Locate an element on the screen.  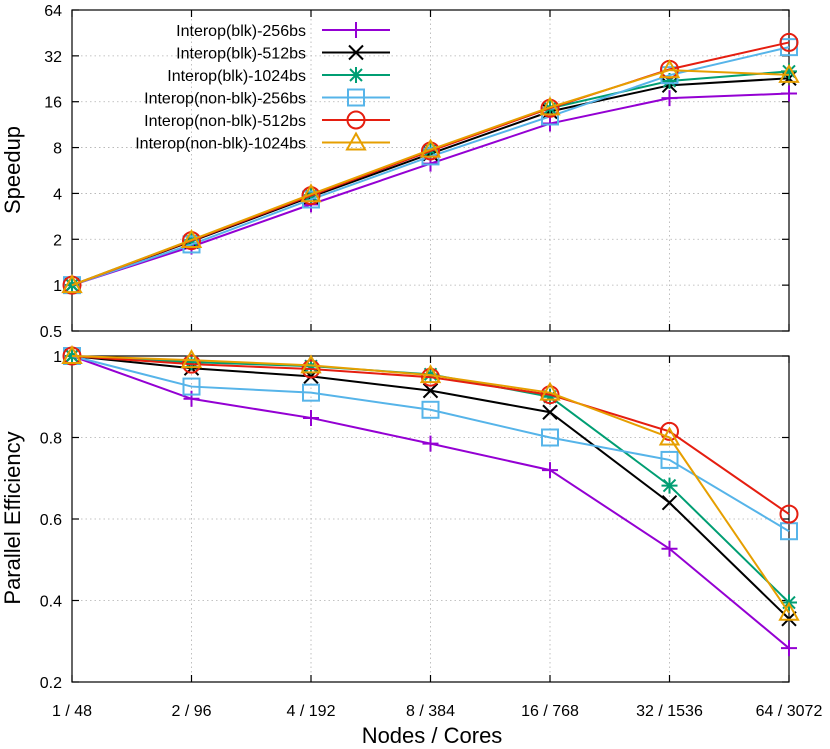
legend-label: Interop(non-blk)-1024bs is located at coordinates (220, 144).